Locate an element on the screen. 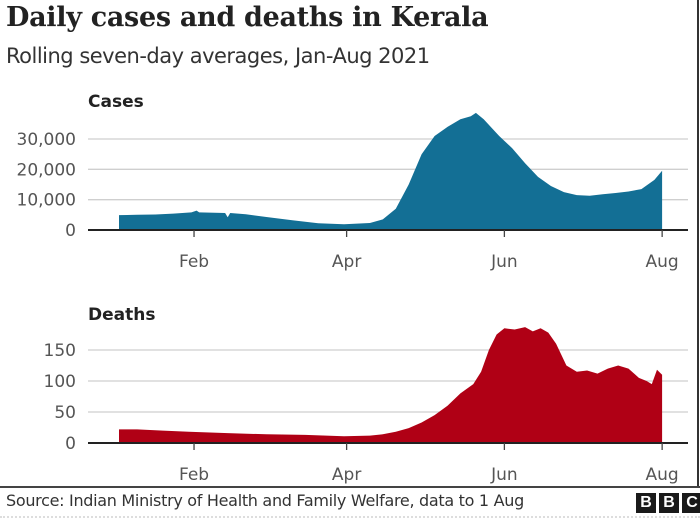 The width and height of the screenshot is (700, 521). deaths-y-tick-label: 0 is located at coordinates (70, 444).